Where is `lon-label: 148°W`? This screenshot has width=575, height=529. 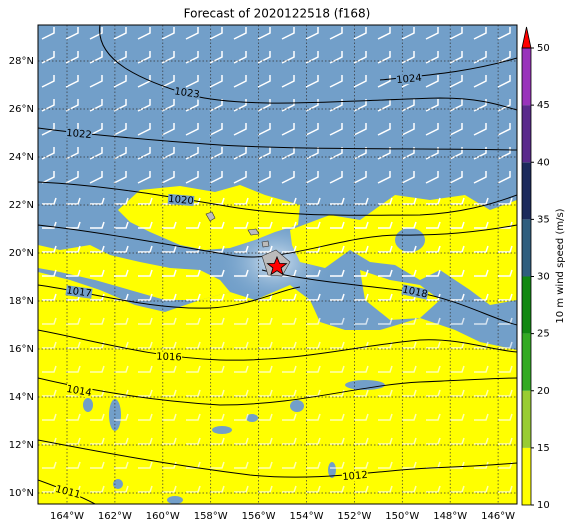 lon-label: 148°W is located at coordinates (450, 516).